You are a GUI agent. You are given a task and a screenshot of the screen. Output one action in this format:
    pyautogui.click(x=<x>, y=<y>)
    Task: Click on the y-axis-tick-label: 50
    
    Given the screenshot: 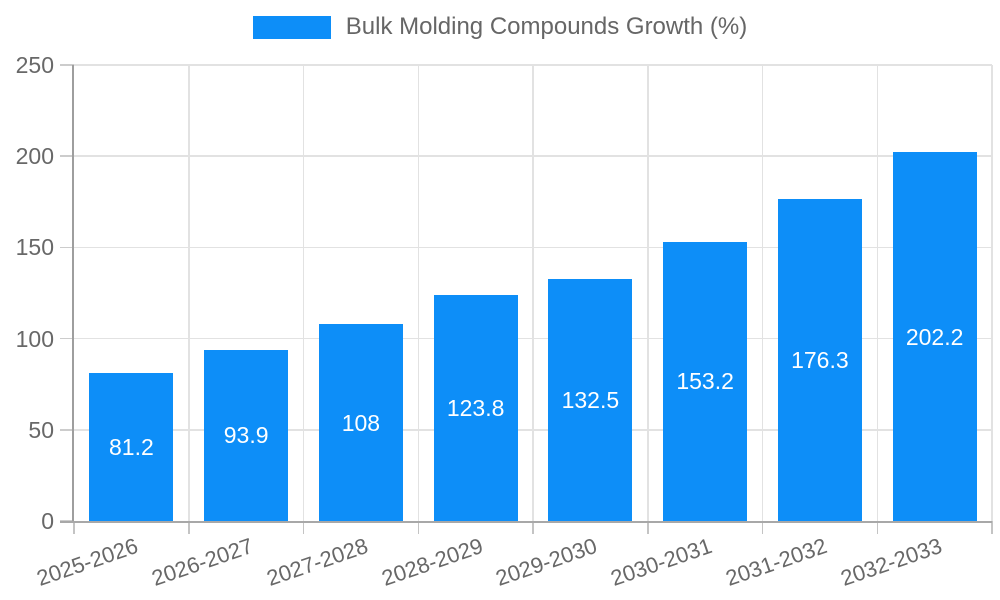 What is the action you would take?
    pyautogui.click(x=41, y=429)
    